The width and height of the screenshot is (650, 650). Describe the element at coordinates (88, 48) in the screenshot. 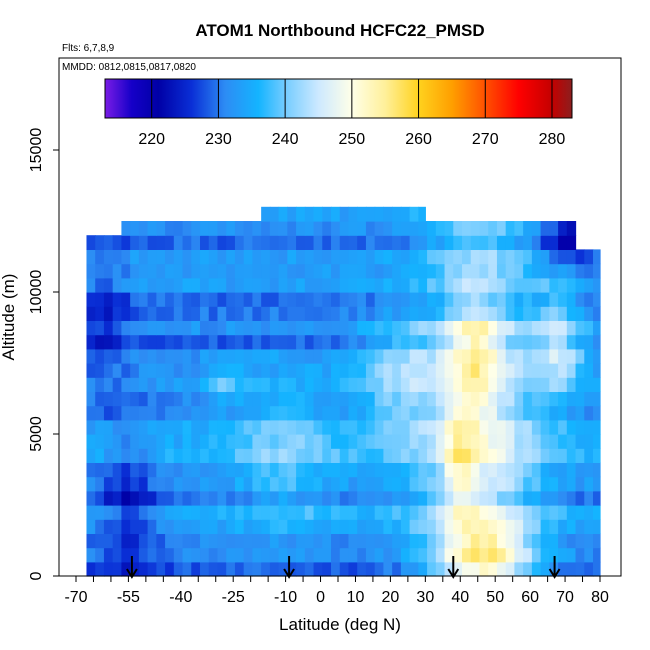

I see `flights-note: Flts: 6,7,8,9` at that location.